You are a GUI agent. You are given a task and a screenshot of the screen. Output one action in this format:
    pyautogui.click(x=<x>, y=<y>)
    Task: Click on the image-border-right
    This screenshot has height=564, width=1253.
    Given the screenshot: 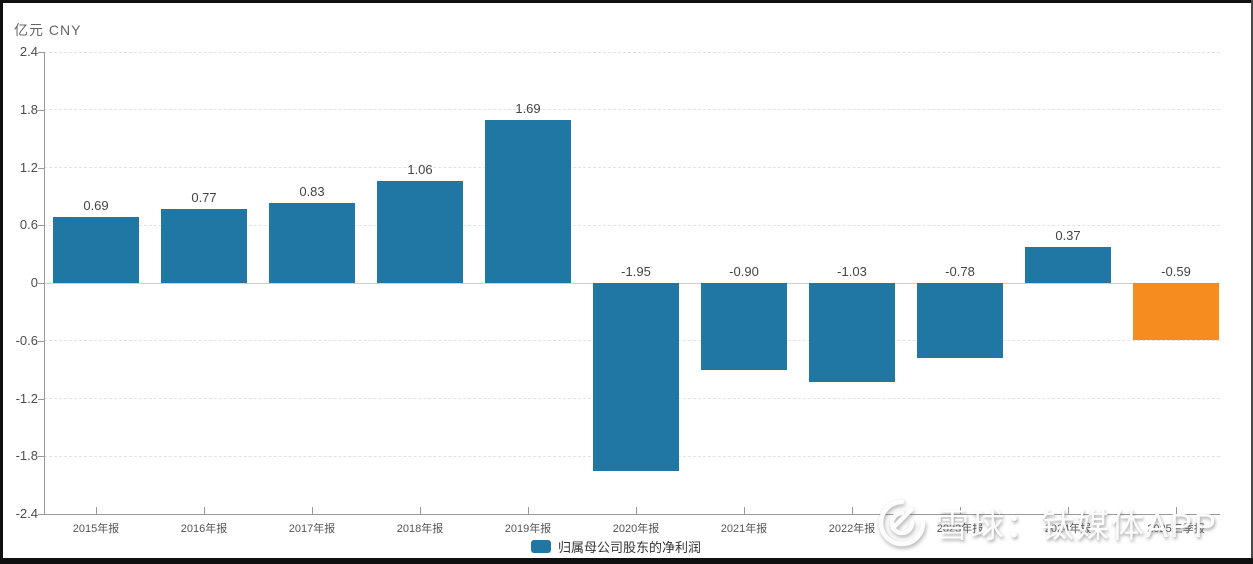 What is the action you would take?
    pyautogui.click(x=1252, y=282)
    